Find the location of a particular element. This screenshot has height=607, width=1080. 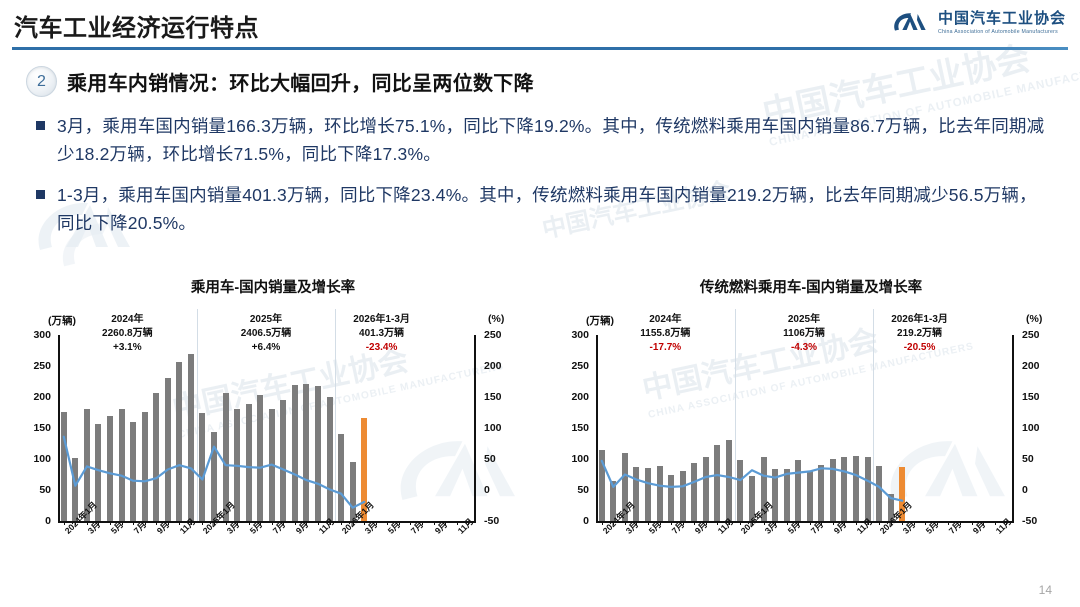

chart-annotation: 2024年 1155.8万辆 -17.7% is located at coordinates (665, 334).